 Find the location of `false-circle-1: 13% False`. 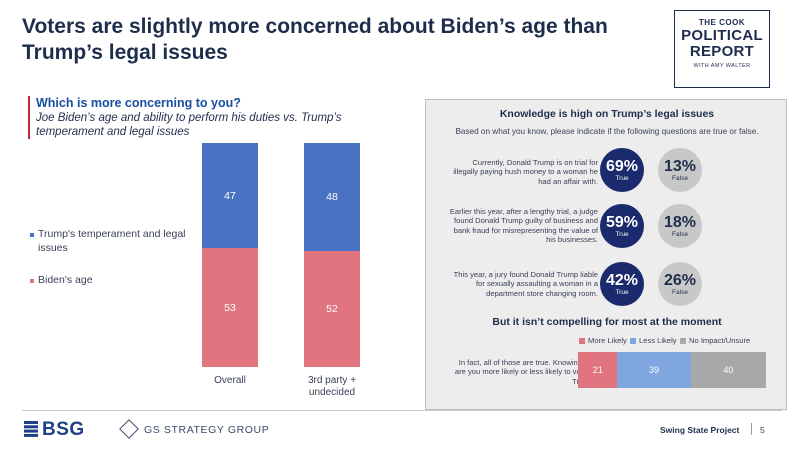

false-circle-1: 13% False is located at coordinates (680, 170).